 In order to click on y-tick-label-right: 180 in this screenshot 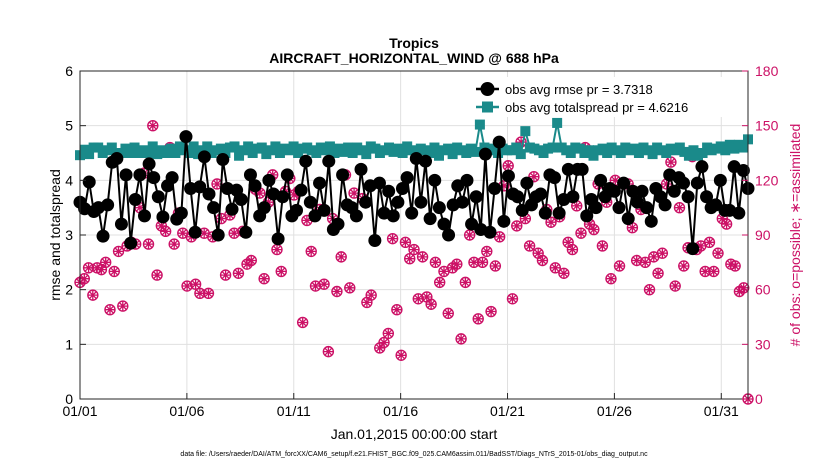, I will do `click(767, 71)`.